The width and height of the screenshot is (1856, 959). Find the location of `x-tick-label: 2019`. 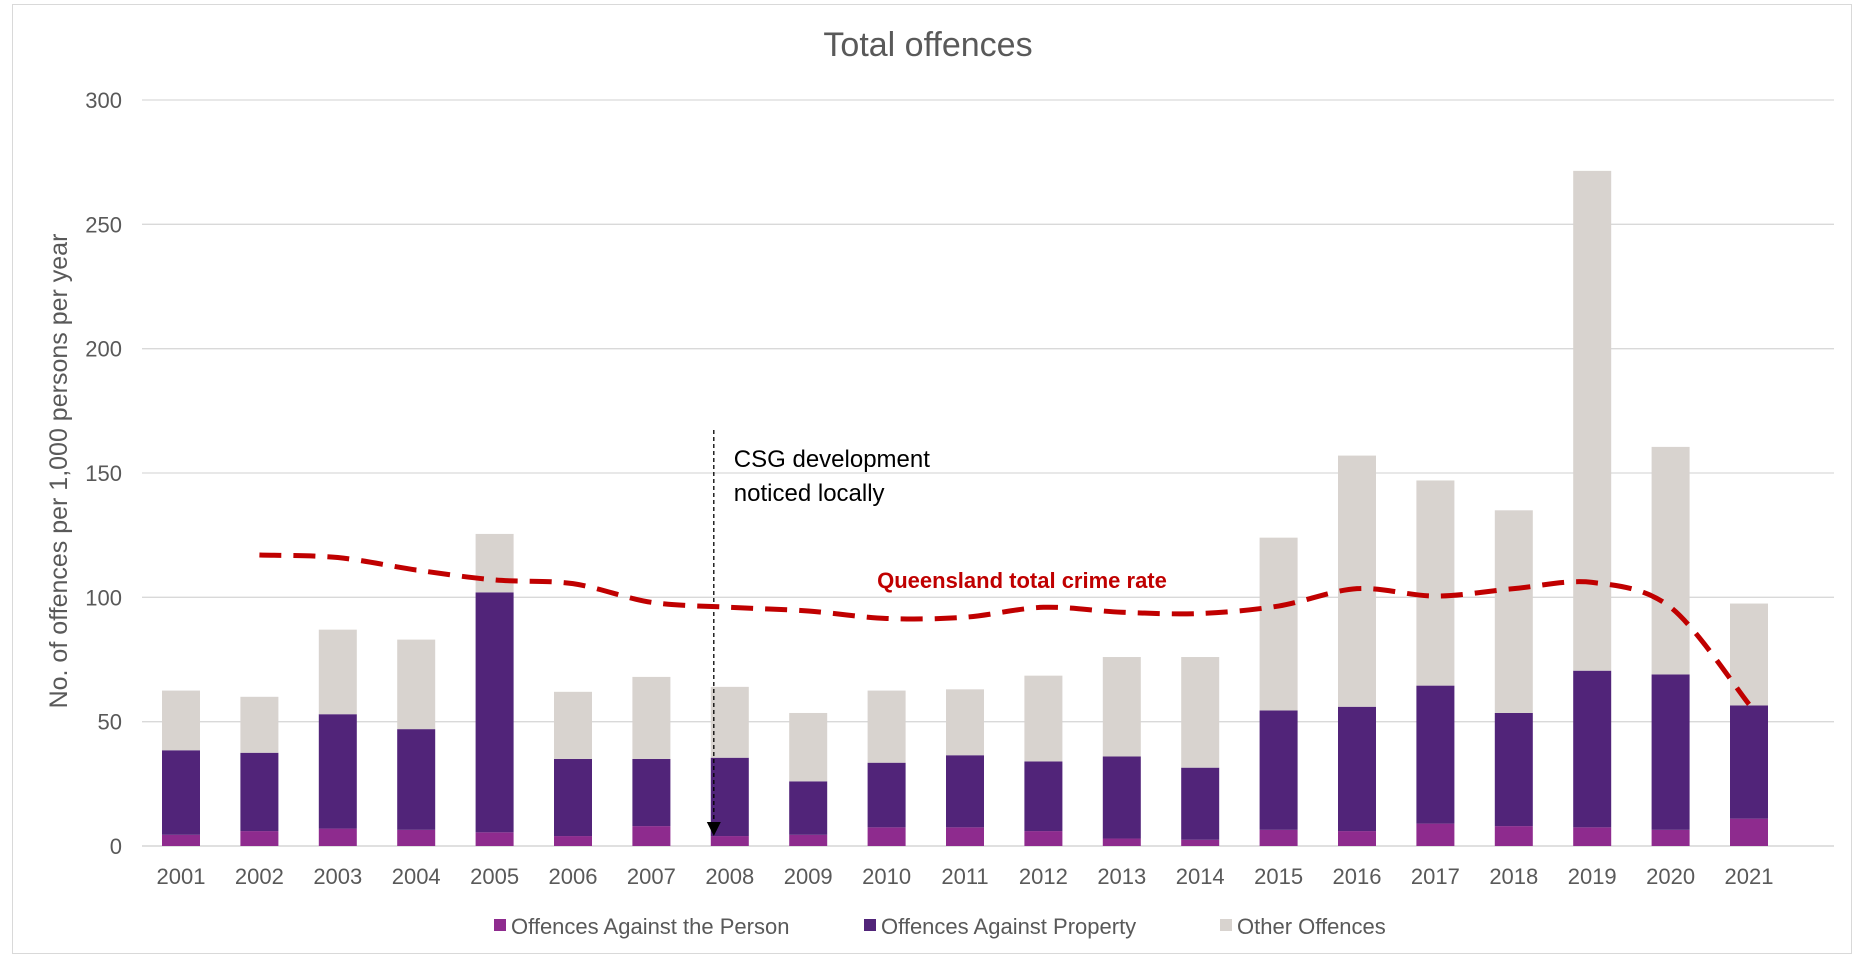

x-tick-label: 2019 is located at coordinates (1592, 876).